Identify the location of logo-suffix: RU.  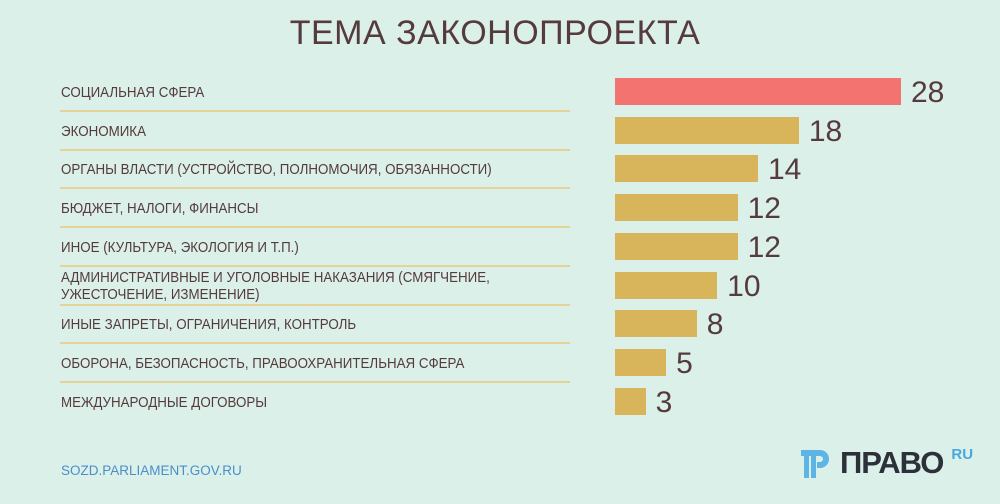
(962, 454).